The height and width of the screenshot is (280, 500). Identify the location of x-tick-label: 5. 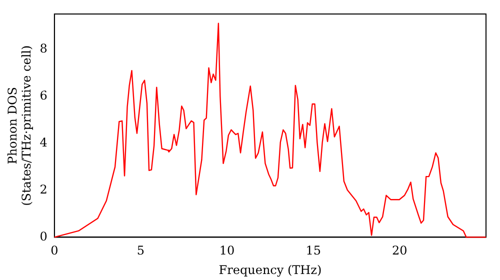
(140, 251).